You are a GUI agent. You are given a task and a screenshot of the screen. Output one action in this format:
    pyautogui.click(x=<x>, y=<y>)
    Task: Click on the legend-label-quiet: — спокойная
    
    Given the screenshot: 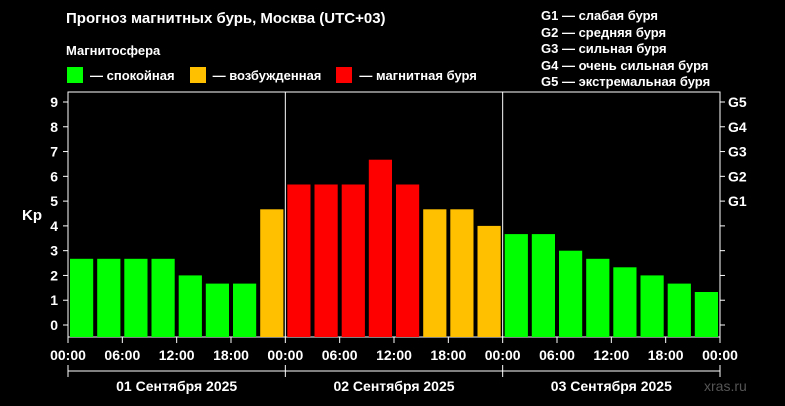 What is the action you would take?
    pyautogui.click(x=132, y=75)
    